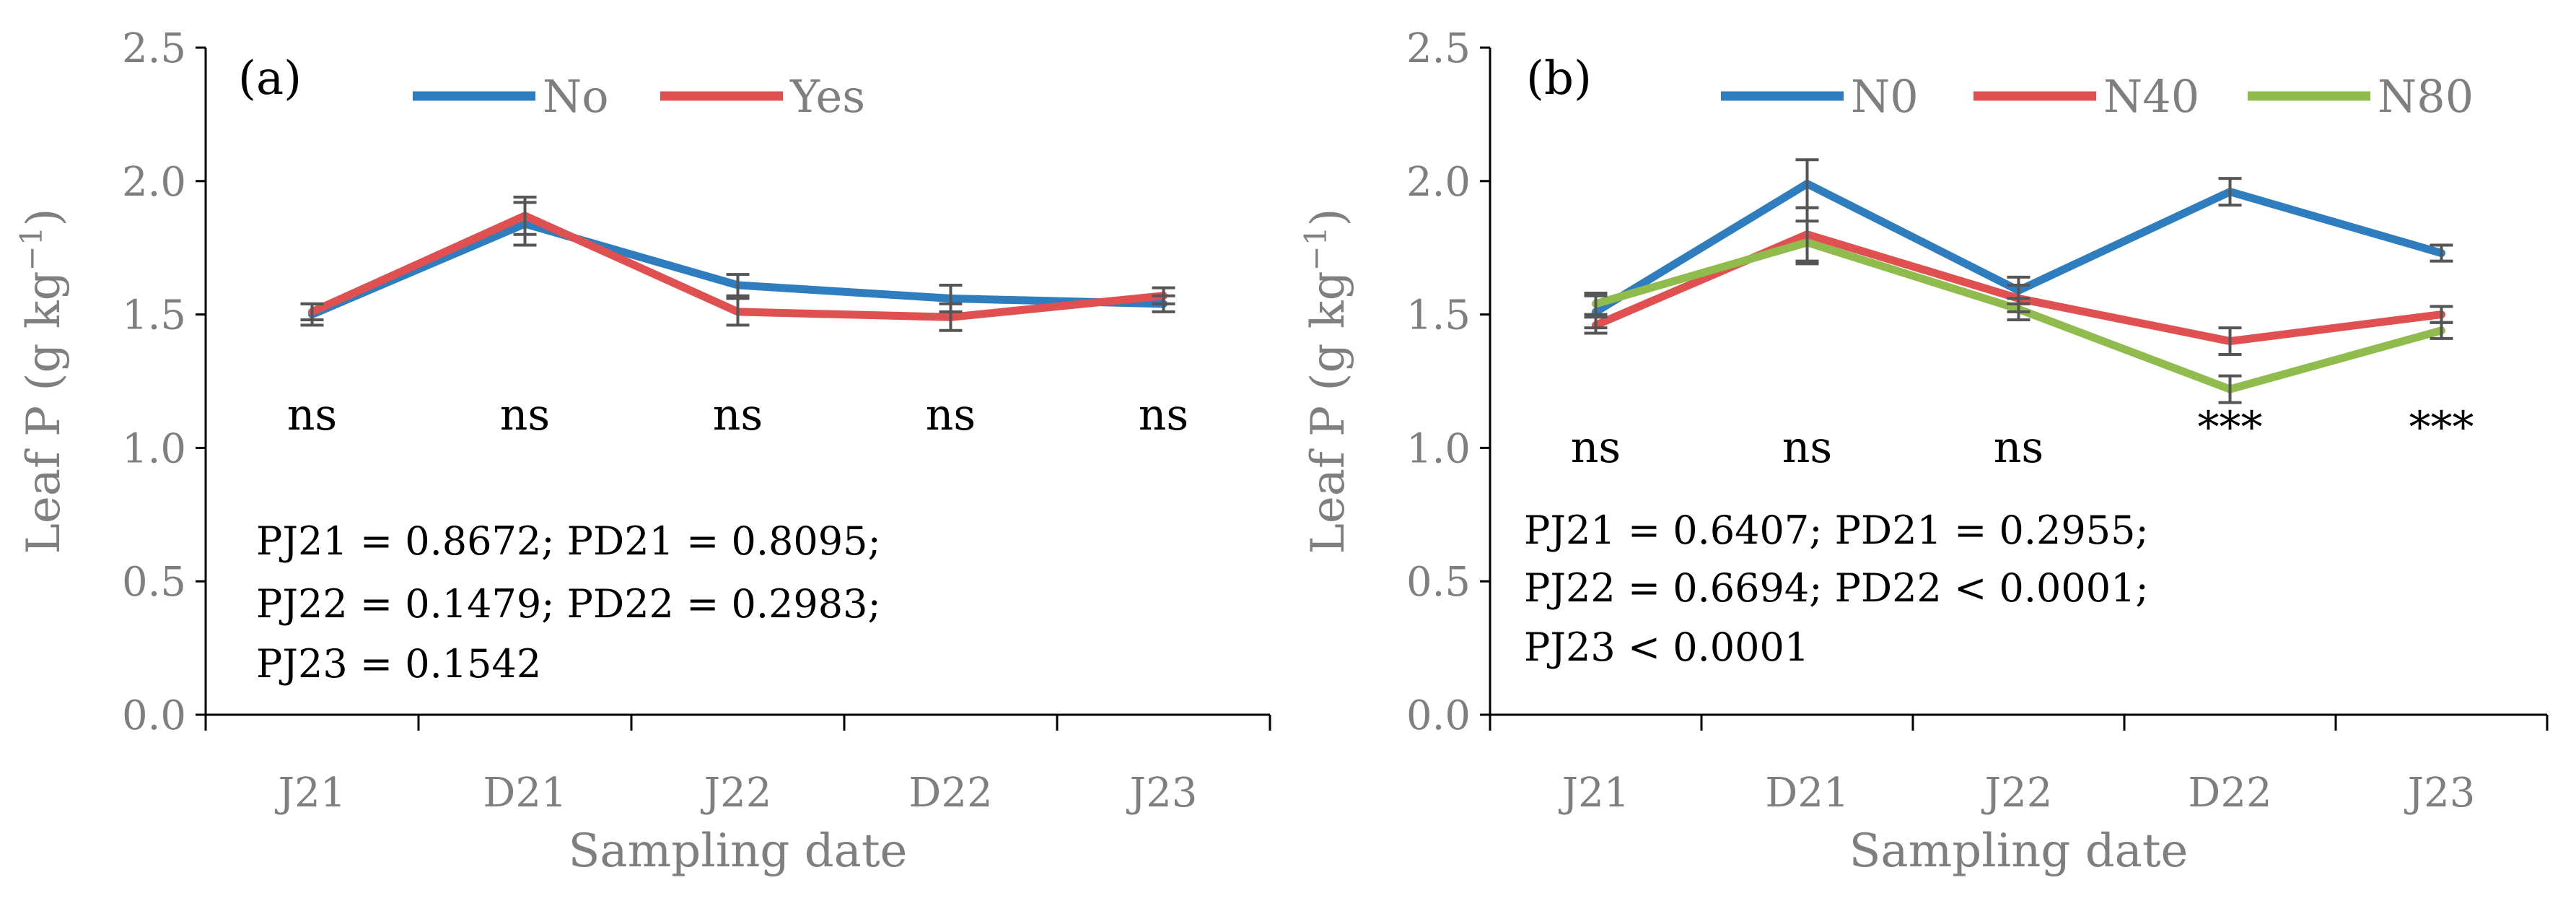  Describe the element at coordinates (576, 97) in the screenshot. I see `legend-label-no: No` at that location.